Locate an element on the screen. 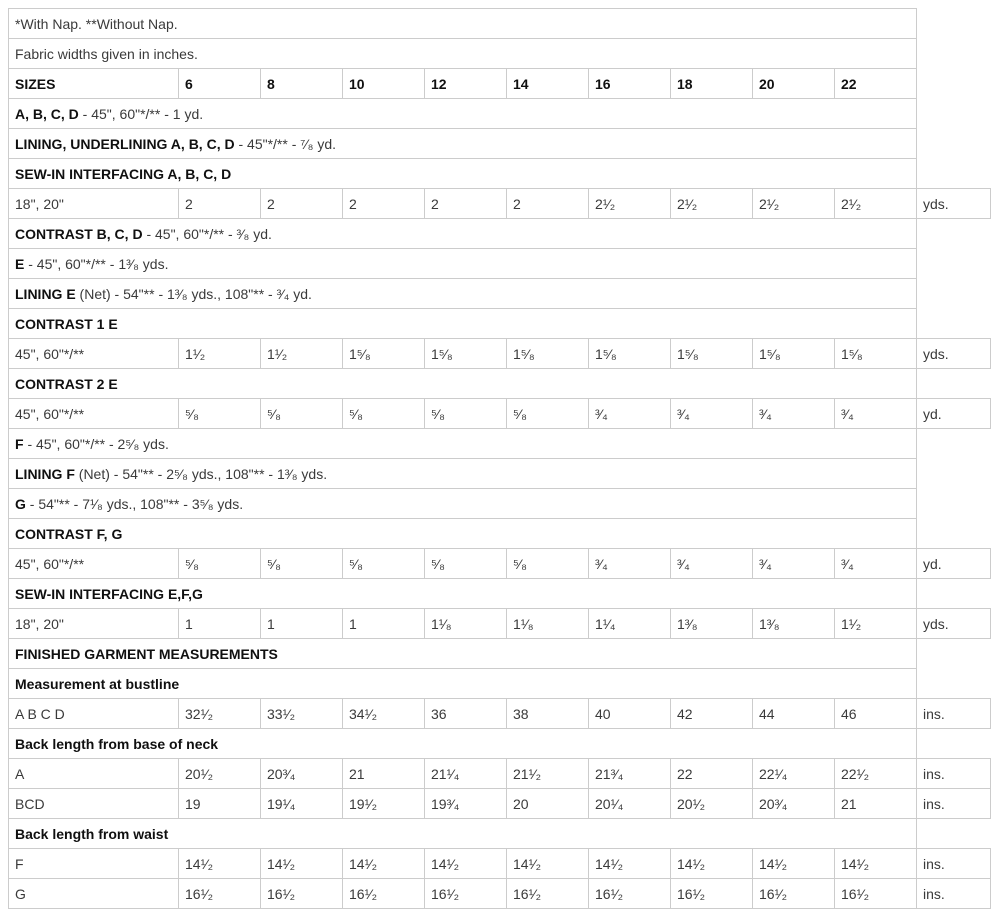 The height and width of the screenshot is (918, 1000). row-label-cell: 18", 20" is located at coordinates (93, 203).